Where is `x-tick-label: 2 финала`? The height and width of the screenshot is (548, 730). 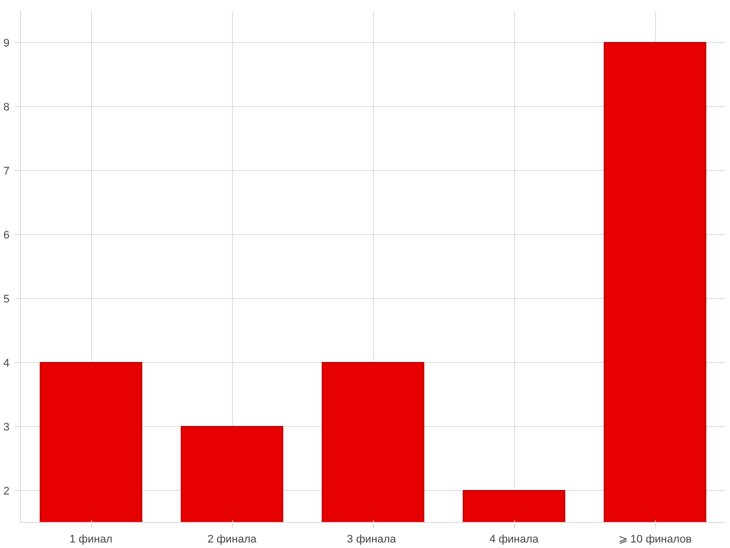
x-tick-label: 2 финала is located at coordinates (232, 540).